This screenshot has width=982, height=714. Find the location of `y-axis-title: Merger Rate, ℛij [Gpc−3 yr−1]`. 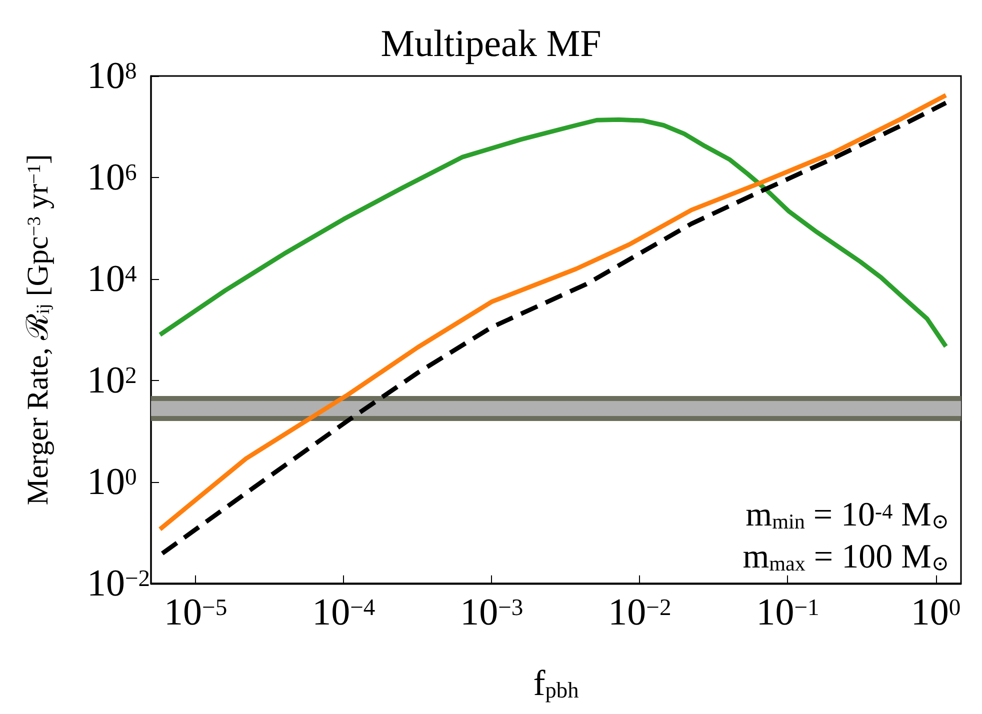

y-axis-title: Merger Rate, ℛij [Gpc−3 yr−1] is located at coordinates (38, 330).